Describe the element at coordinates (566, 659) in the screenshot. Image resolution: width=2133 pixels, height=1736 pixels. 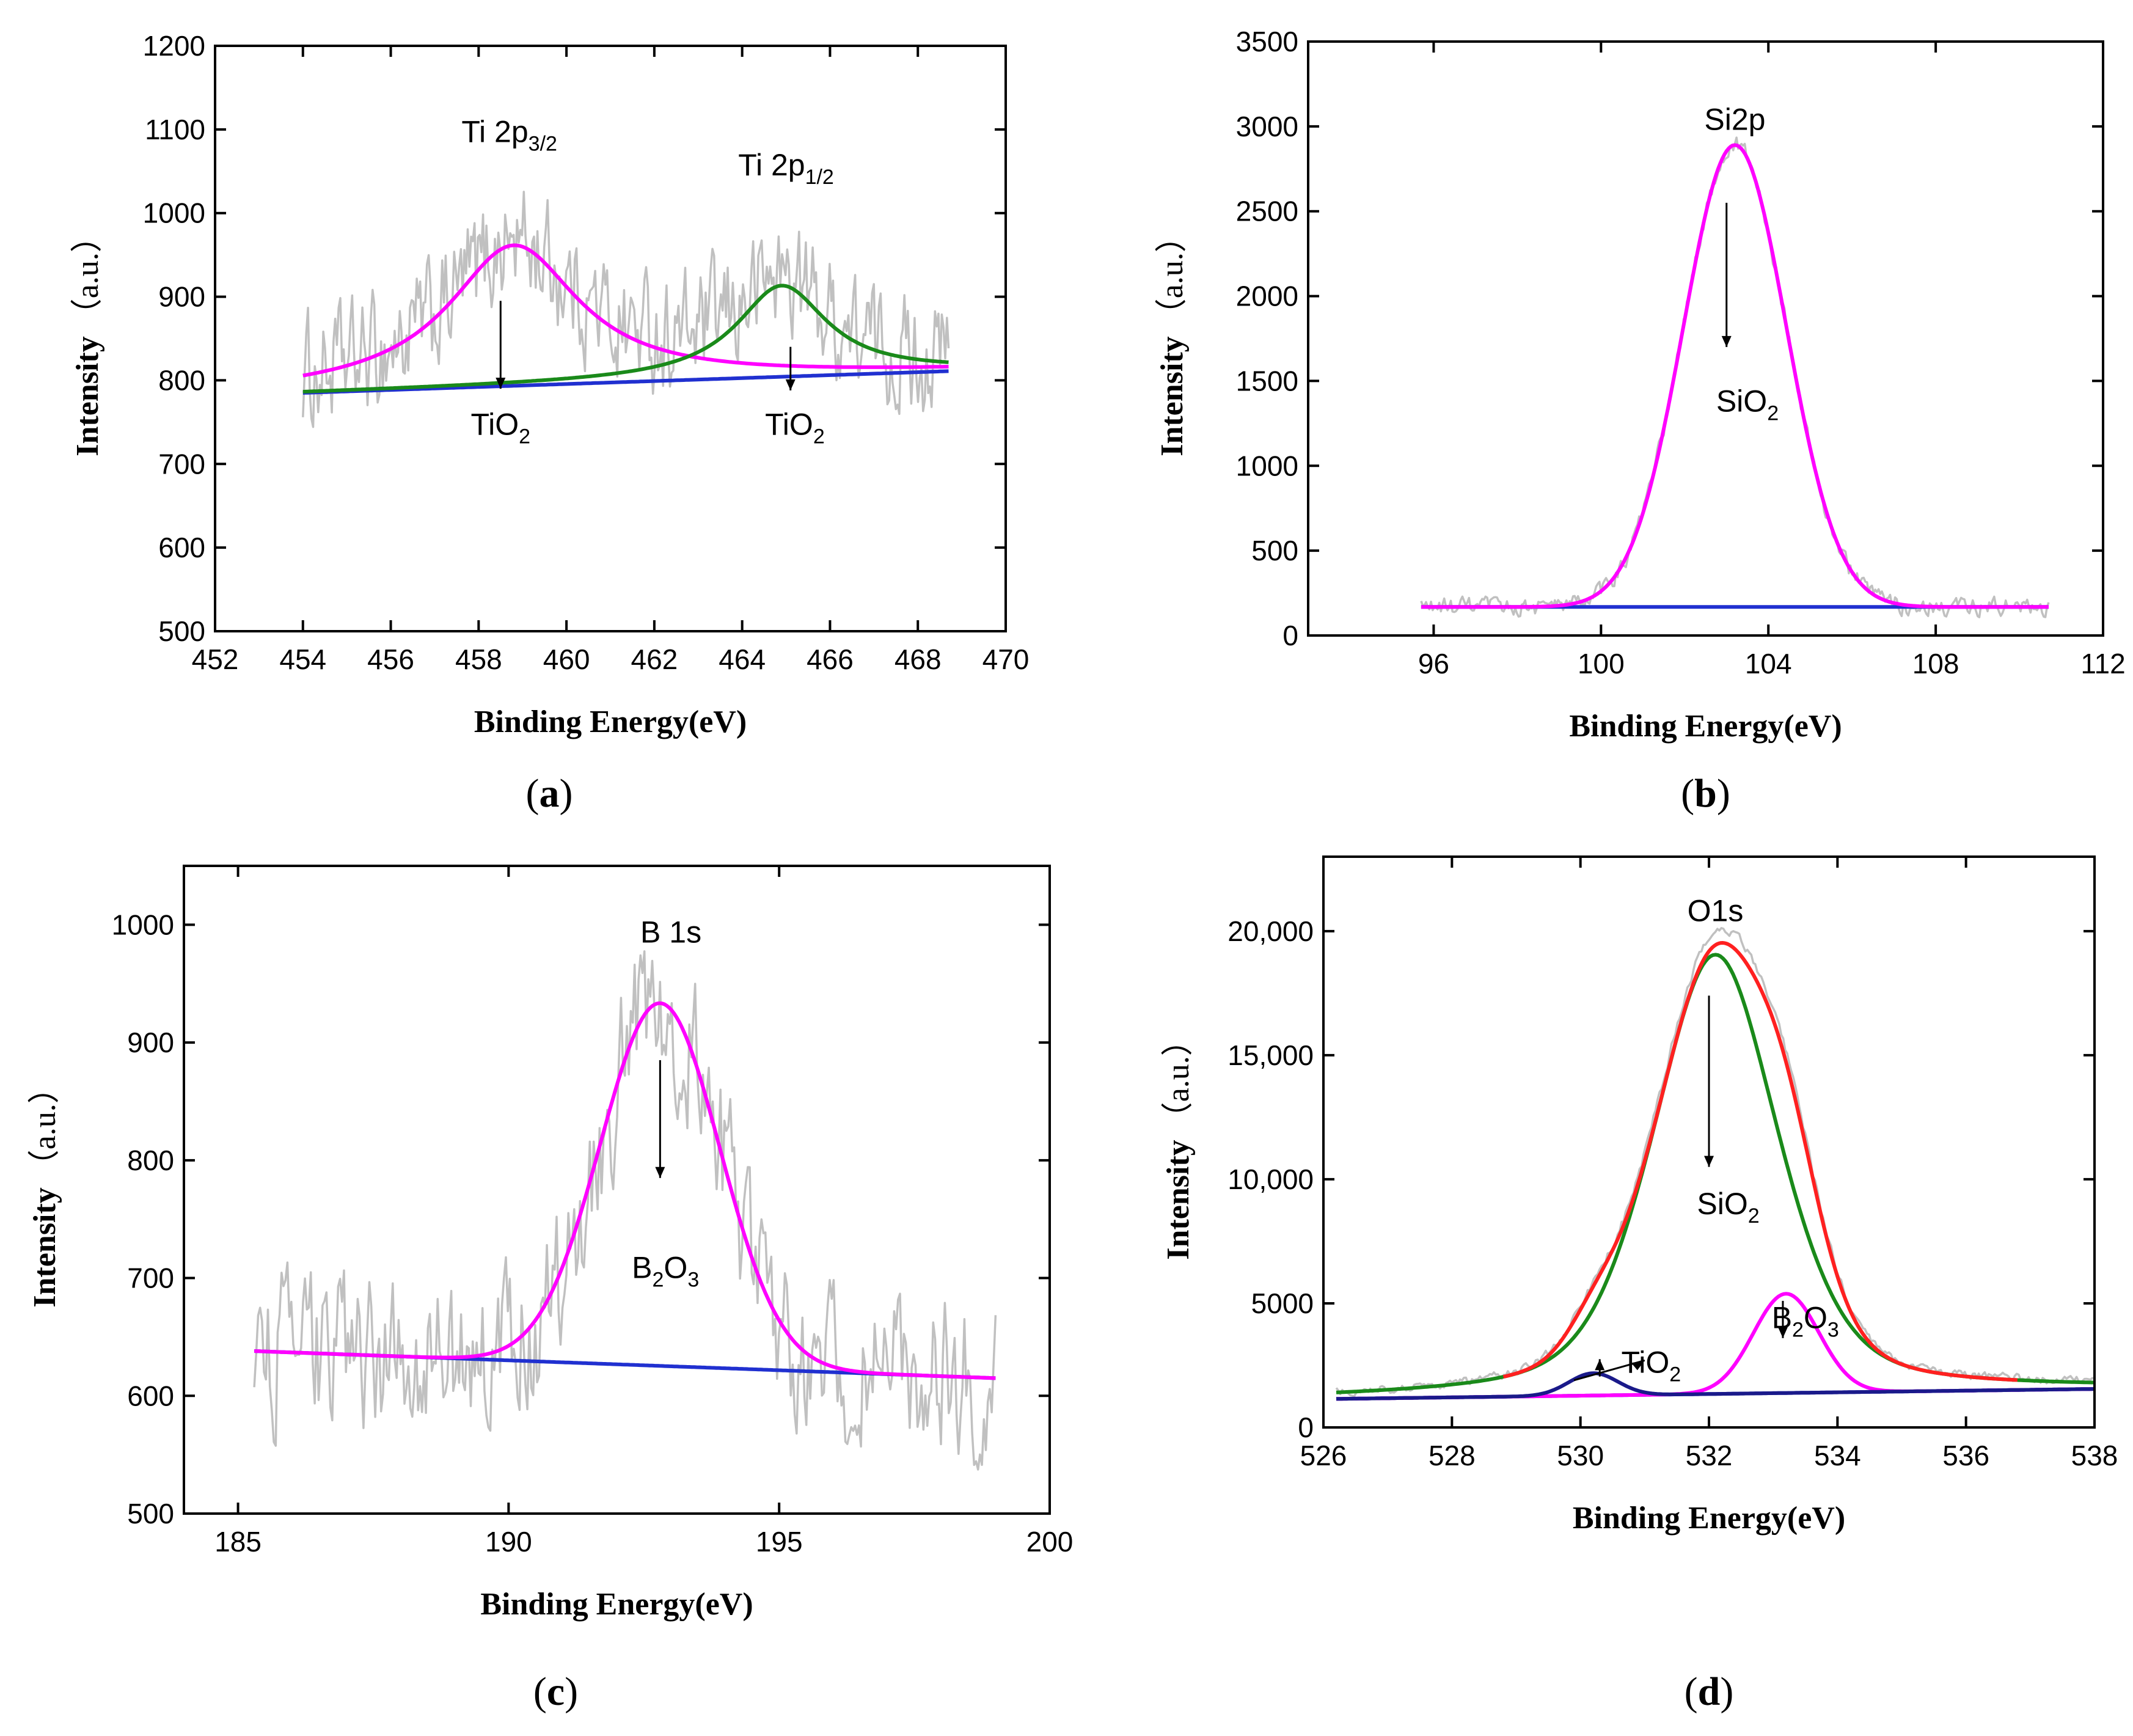
I see `panel-a-xtick-label: 460` at that location.